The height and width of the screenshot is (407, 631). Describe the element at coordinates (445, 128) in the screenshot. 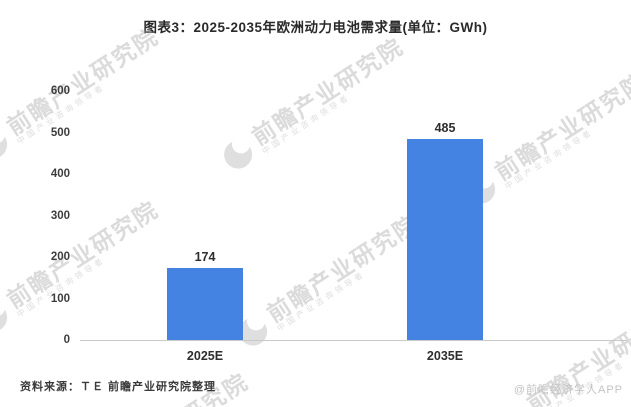

I see `bar-value-label: 485` at that location.